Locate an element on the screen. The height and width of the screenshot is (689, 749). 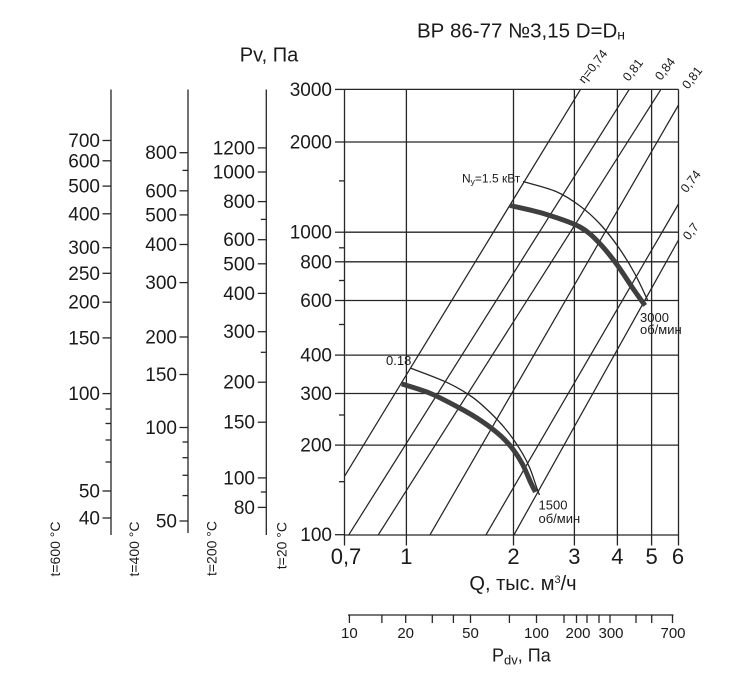
svg-text: t=20 °C is located at coordinates (282, 545).